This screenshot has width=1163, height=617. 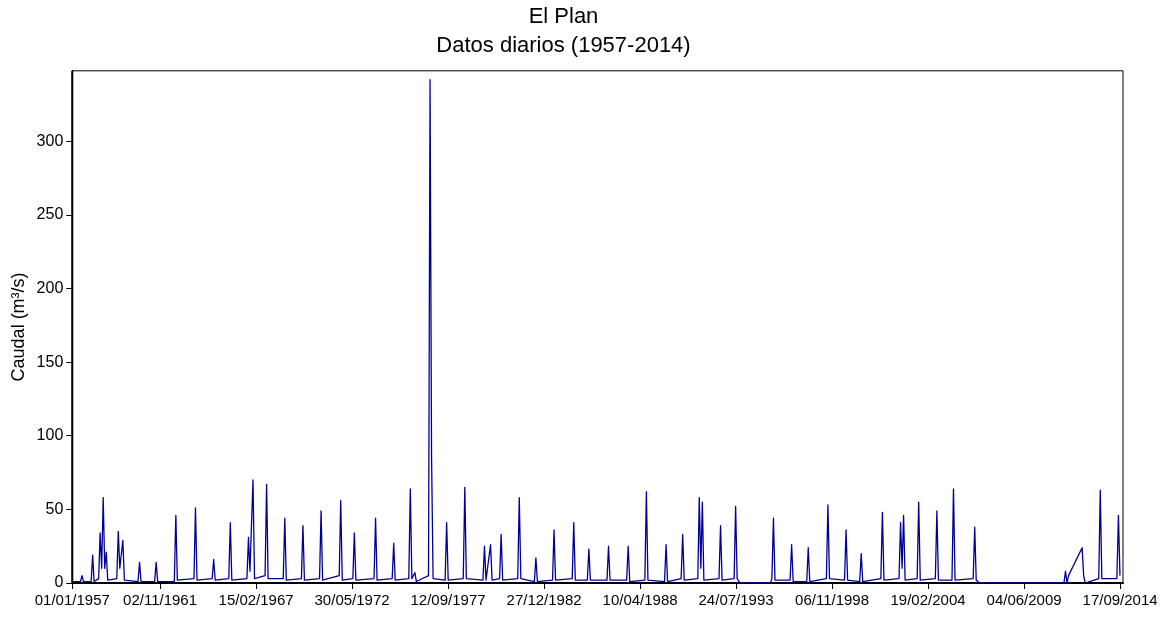 What do you see at coordinates (50, 288) in the screenshot?
I see `y-tick-label: 200` at bounding box center [50, 288].